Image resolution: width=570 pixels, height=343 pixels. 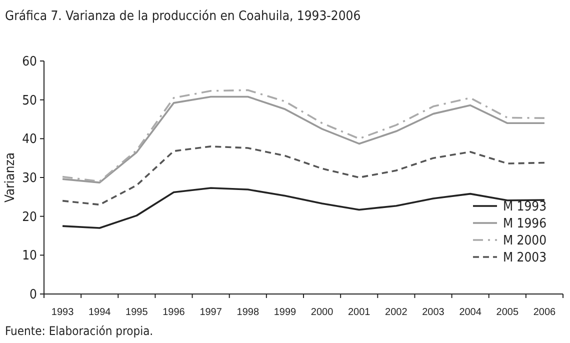 I want to click on y-tick-label: 60, so click(x=29, y=62).